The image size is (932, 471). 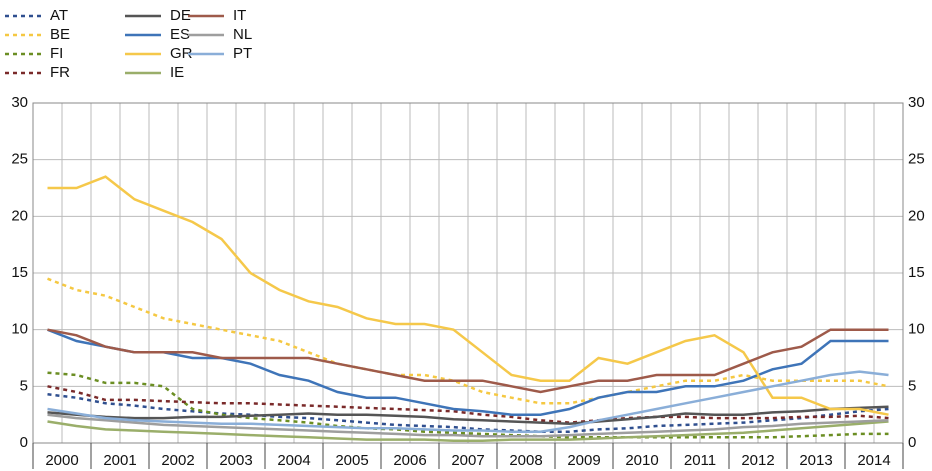 I want to click on y2-tick-label: 5, so click(x=912, y=385).